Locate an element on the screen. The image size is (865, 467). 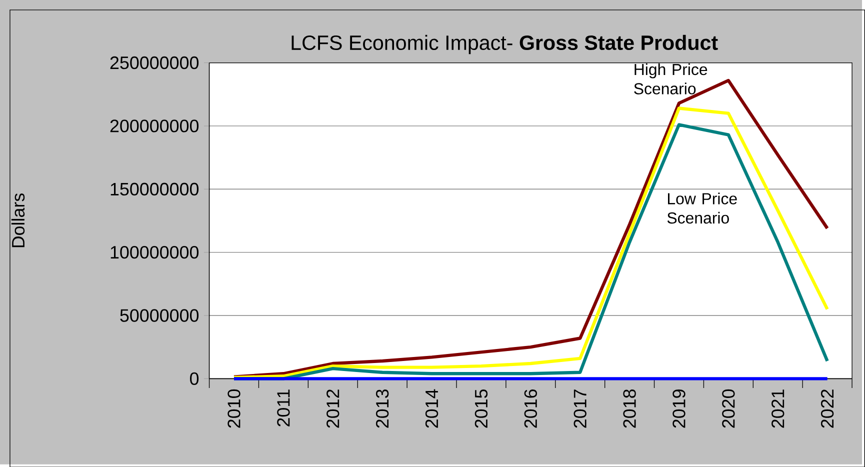
chart-title: LCFS Economic Impact- Gross State Product is located at coordinates (505, 44).